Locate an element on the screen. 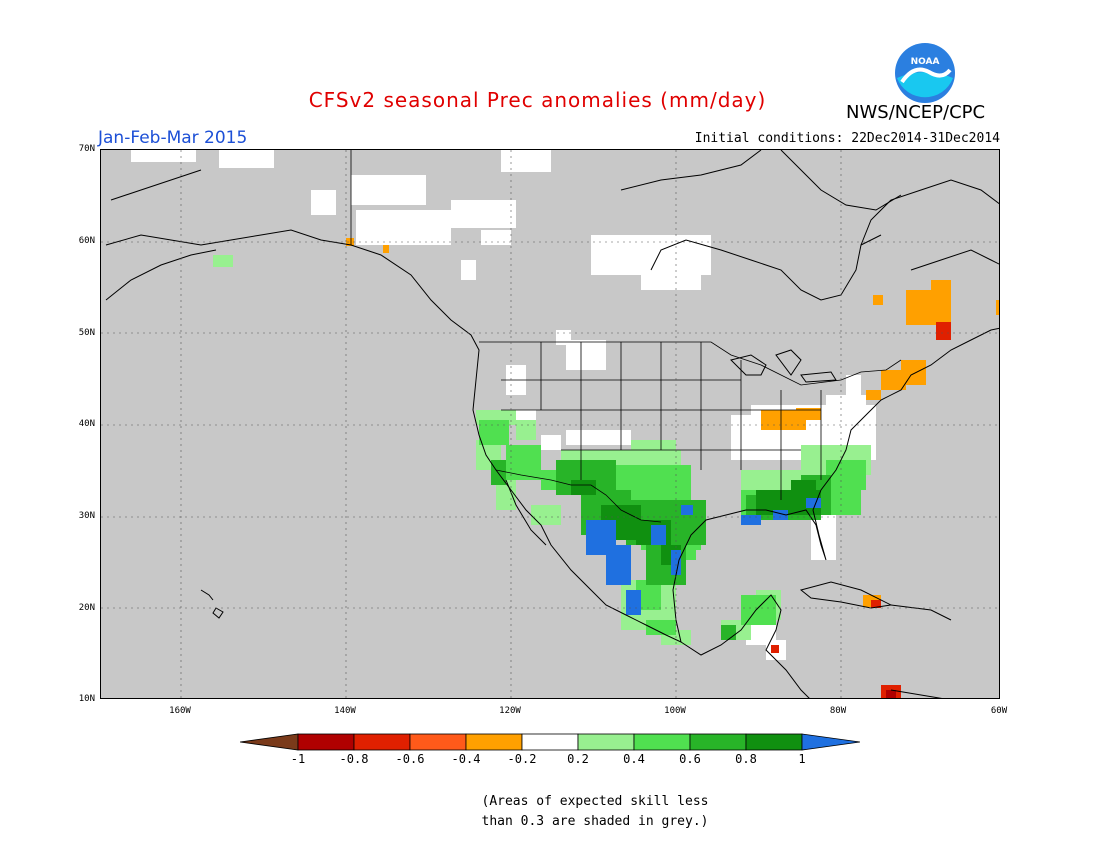  colorbar-label: -1 is located at coordinates (298, 759).